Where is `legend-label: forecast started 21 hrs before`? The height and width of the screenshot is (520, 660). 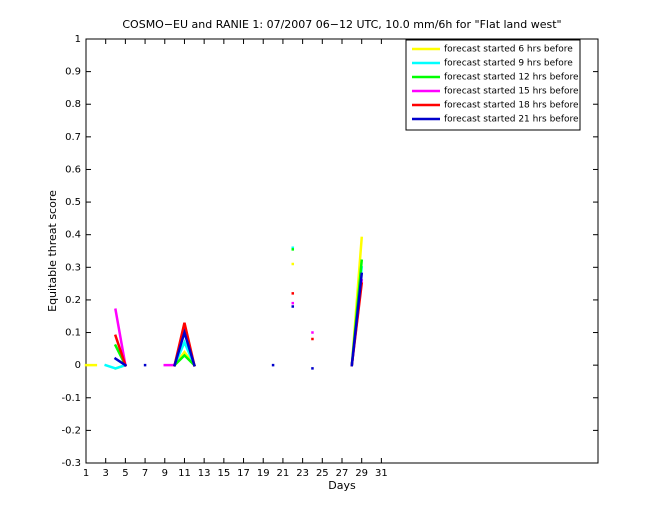
legend-label: forecast started 21 hrs before is located at coordinates (511, 120).